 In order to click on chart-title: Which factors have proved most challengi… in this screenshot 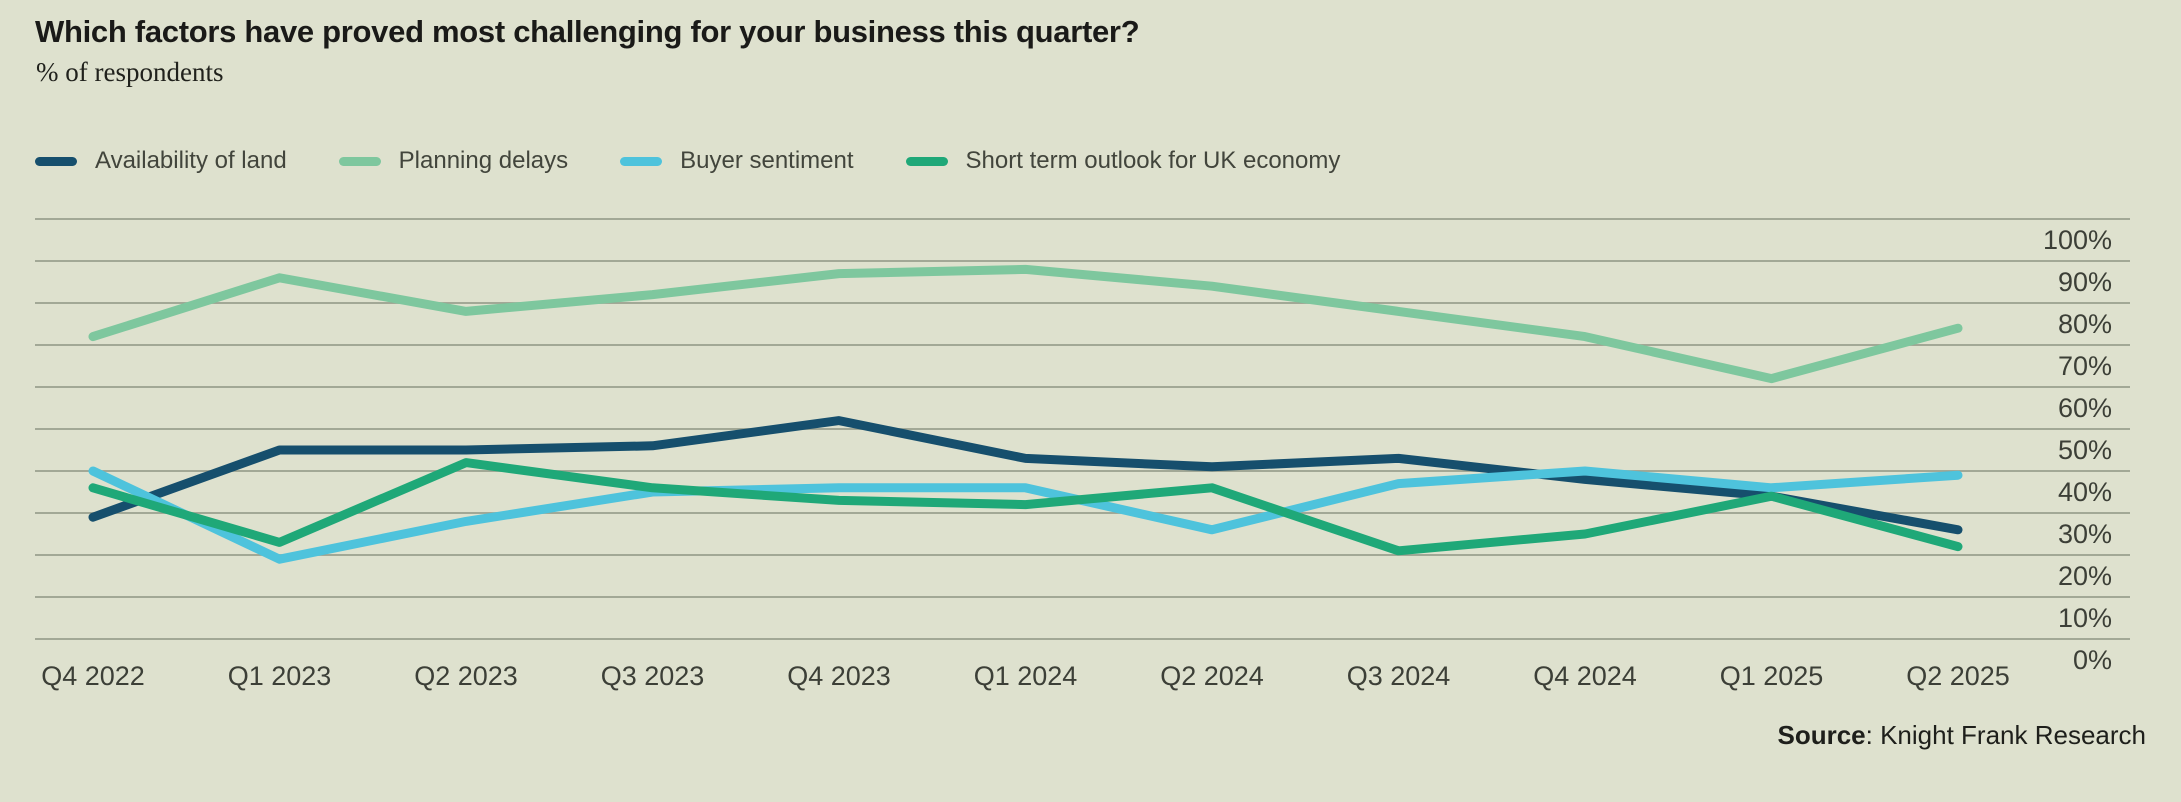, I will do `click(587, 31)`.